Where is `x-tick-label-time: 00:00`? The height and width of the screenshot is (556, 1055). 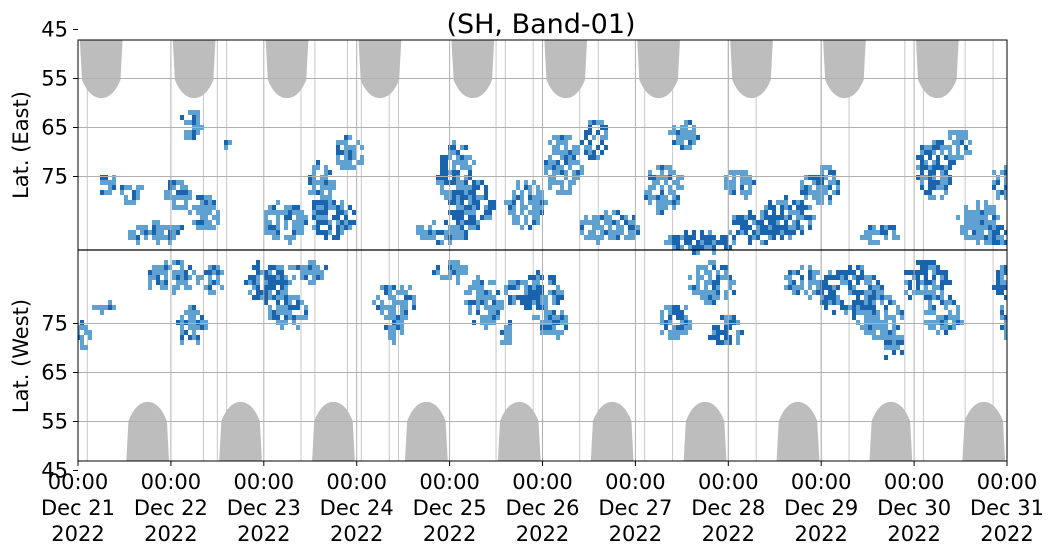 x-tick-label-time: 00:00 is located at coordinates (171, 482).